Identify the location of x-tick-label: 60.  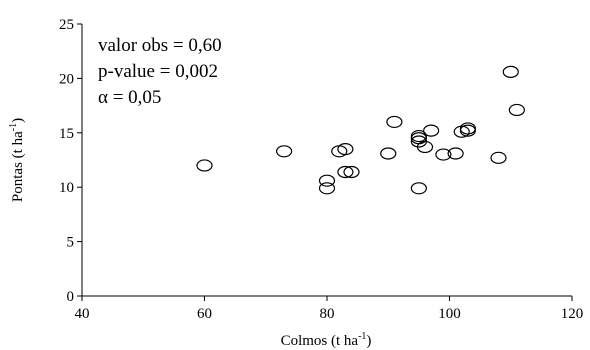
(204, 314).